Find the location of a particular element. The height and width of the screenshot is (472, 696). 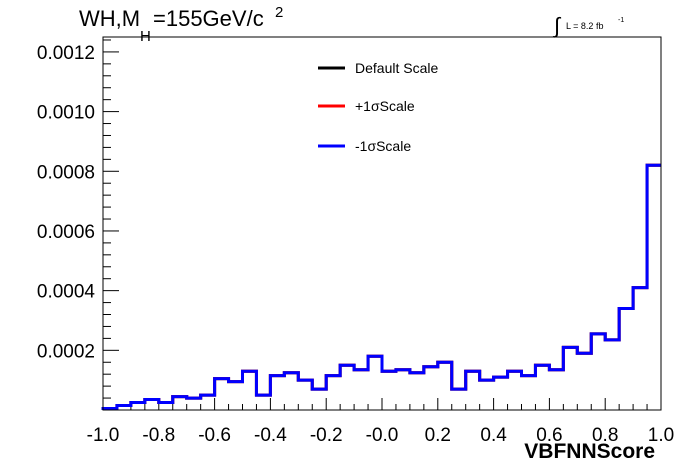

x-tick-label: -1.0 is located at coordinates (103, 435).